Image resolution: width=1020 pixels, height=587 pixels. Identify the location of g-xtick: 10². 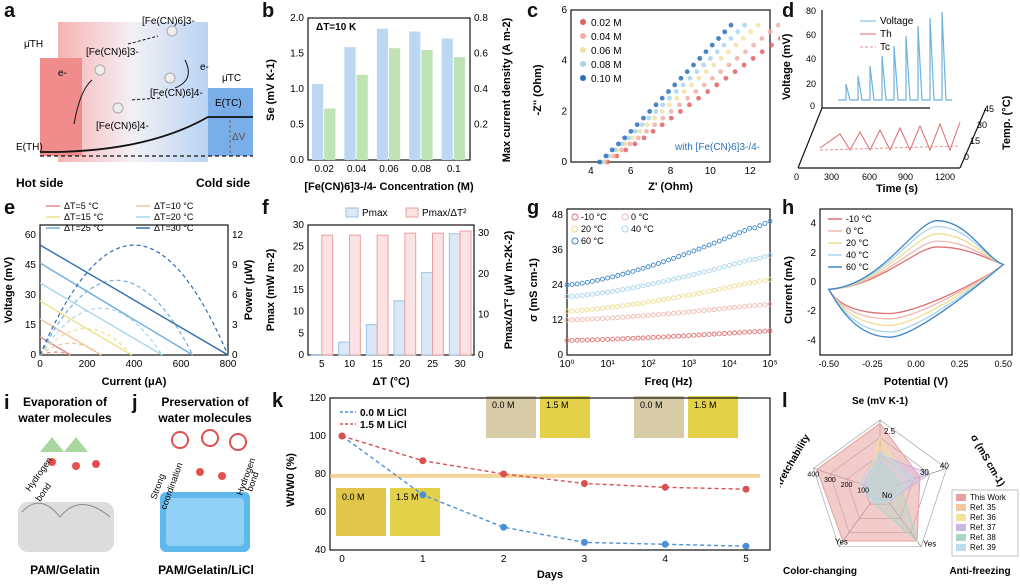
(648, 364).